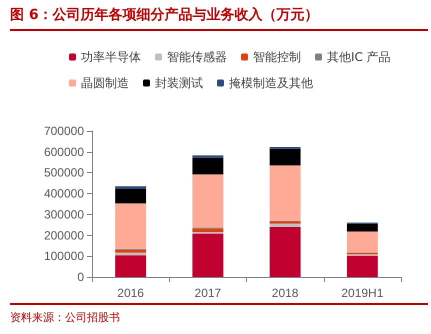 The height and width of the screenshot is (334, 431). I want to click on y-tick-label: 400000, so click(64, 193).